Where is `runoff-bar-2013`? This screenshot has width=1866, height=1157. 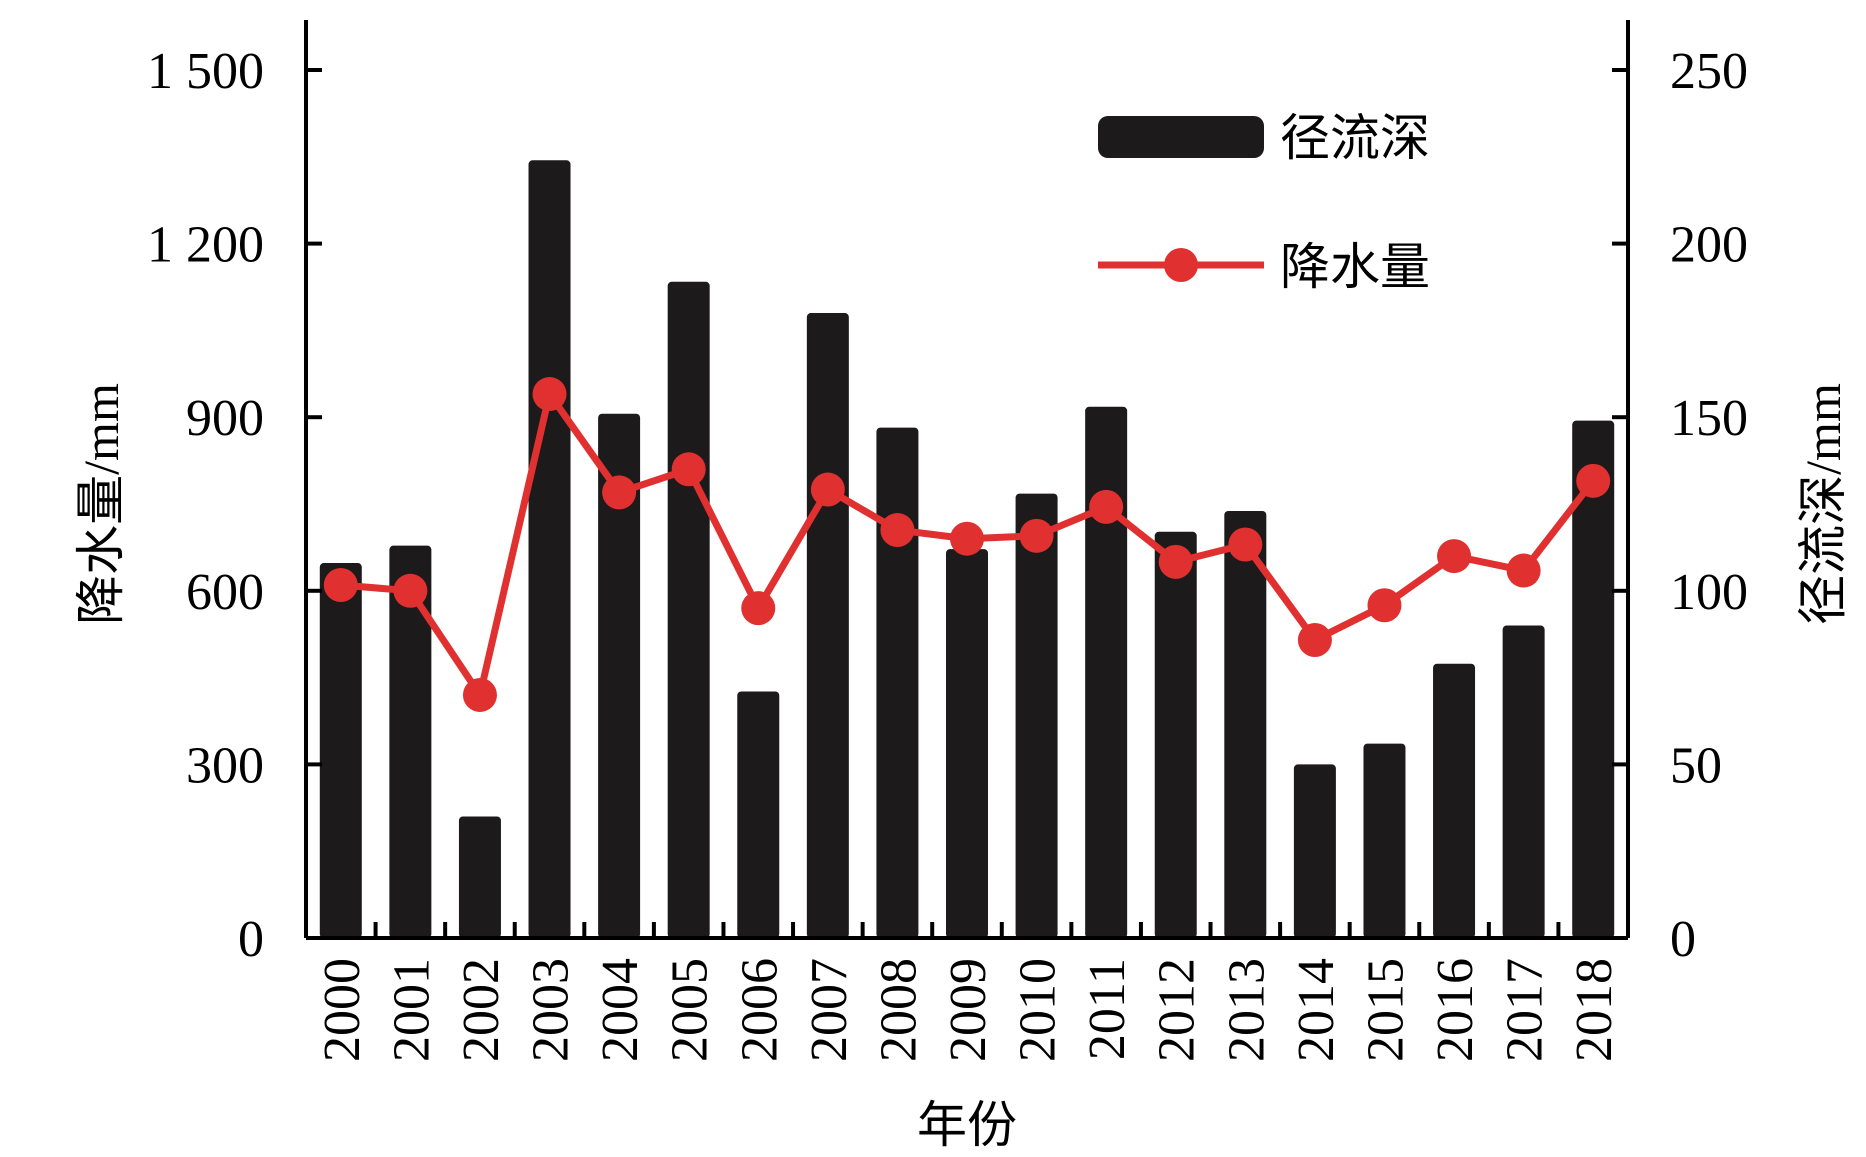 runoff-bar-2013 is located at coordinates (1245, 724).